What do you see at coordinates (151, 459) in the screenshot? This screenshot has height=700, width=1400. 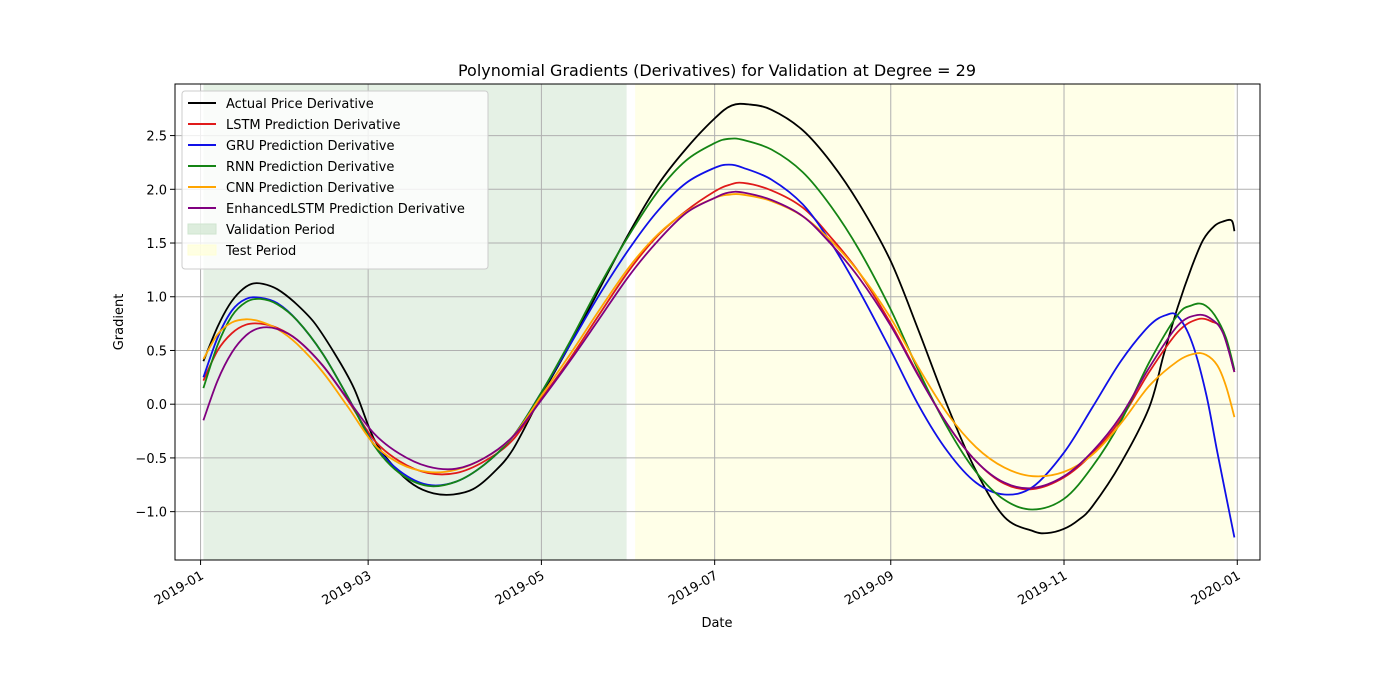 I see `y-tick-label: −0.5` at bounding box center [151, 459].